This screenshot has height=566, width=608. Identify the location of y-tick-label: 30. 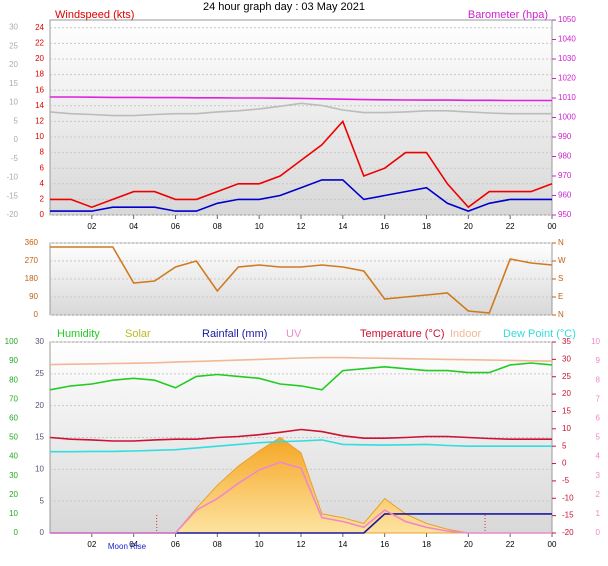
(39, 341).